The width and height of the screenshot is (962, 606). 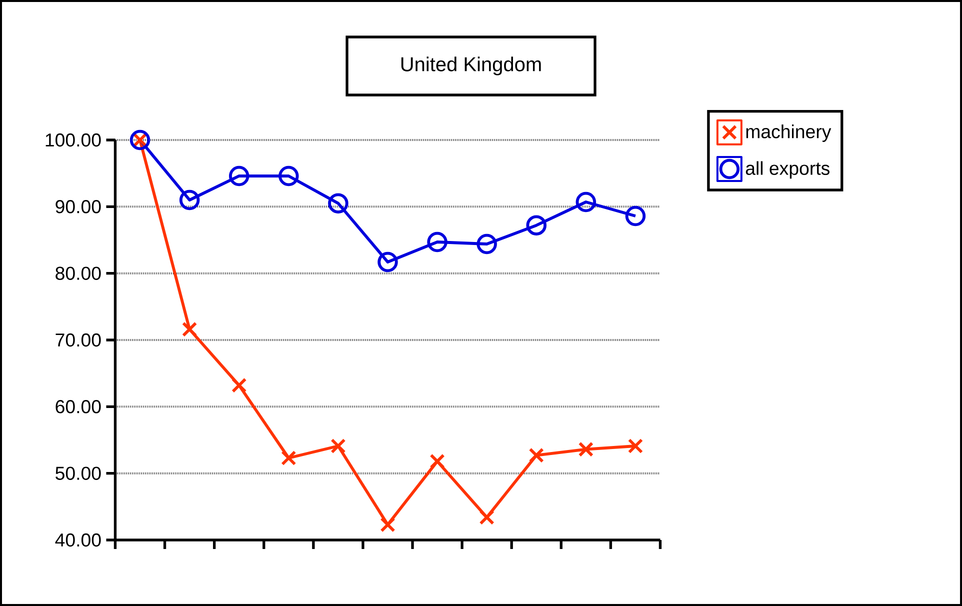 What do you see at coordinates (78, 207) in the screenshot?
I see `y-tick-label: 90.00` at bounding box center [78, 207].